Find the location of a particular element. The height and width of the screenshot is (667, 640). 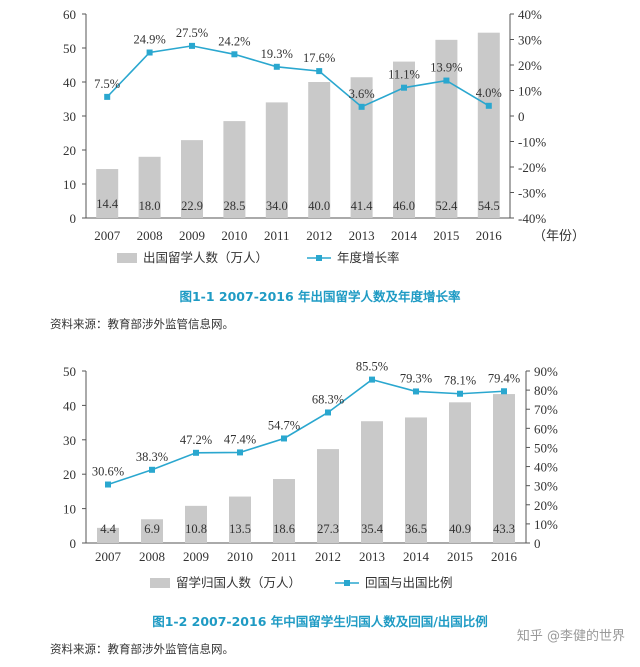

line-value-label: 11.1% is located at coordinates (404, 75).